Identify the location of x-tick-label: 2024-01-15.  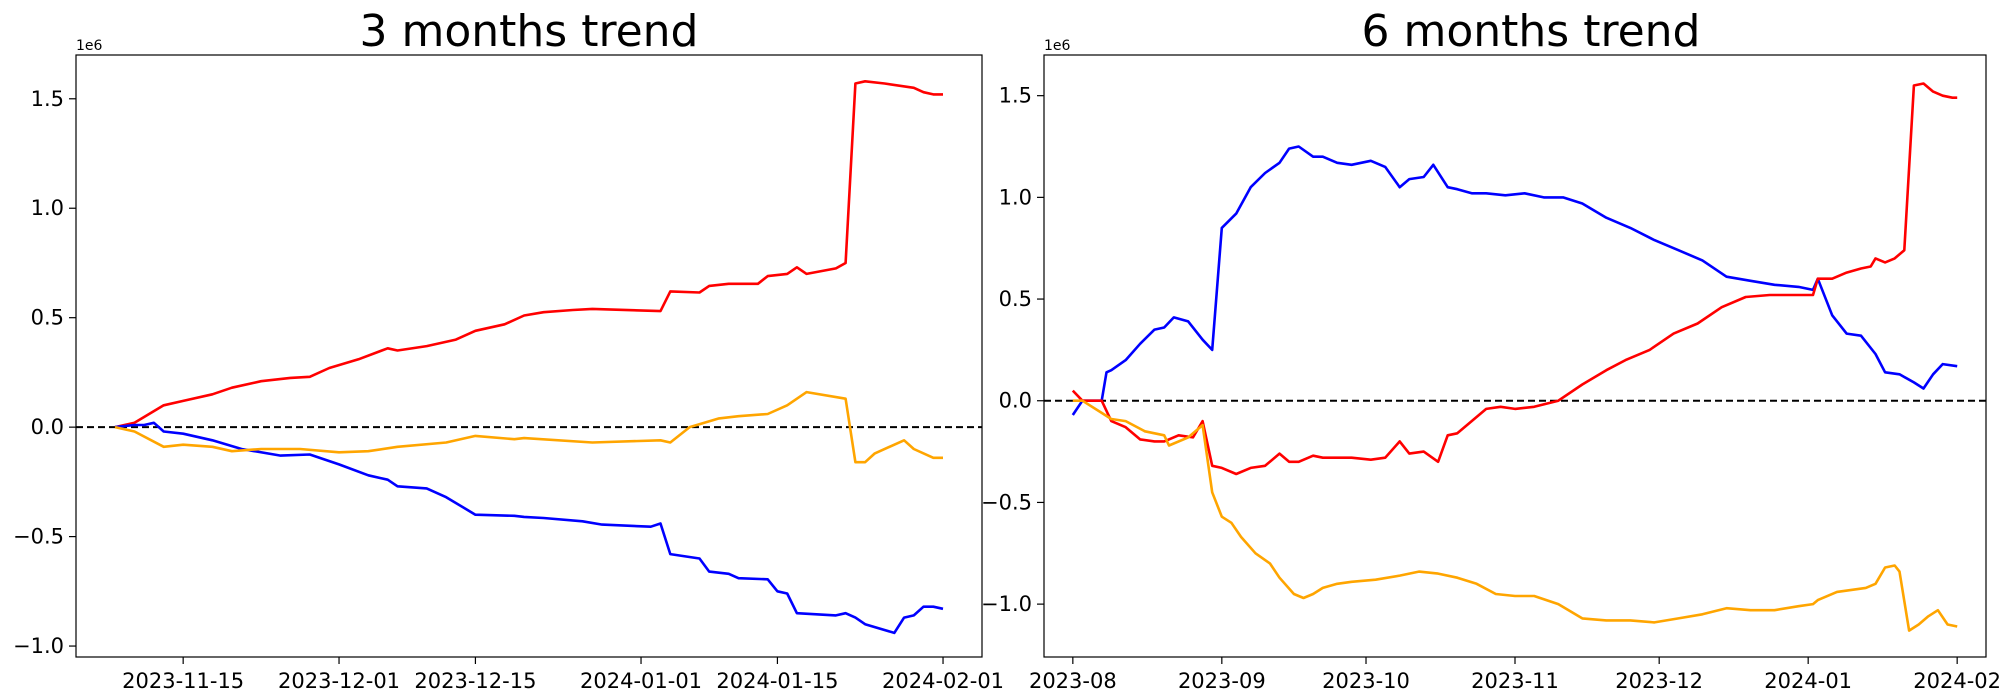
(777, 681).